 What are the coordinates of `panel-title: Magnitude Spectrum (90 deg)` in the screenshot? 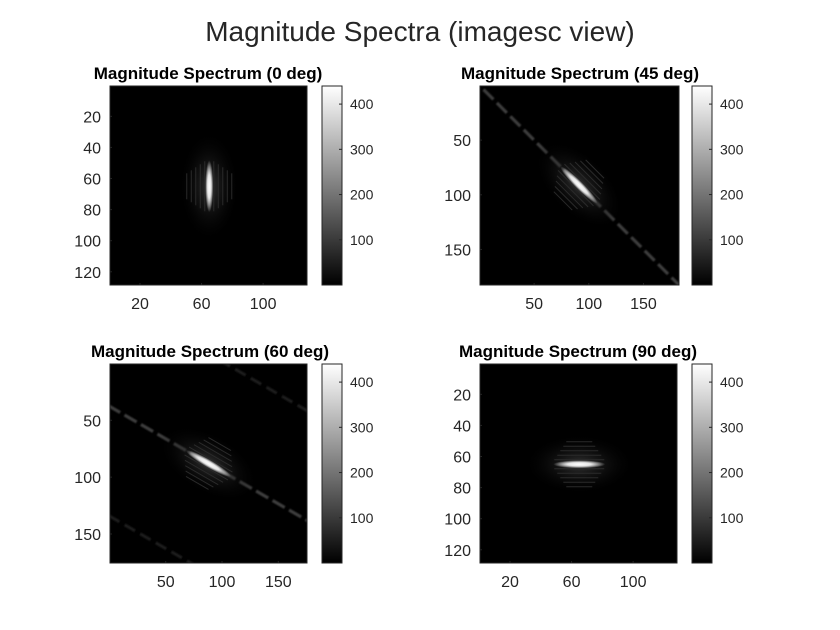 It's located at (578, 351).